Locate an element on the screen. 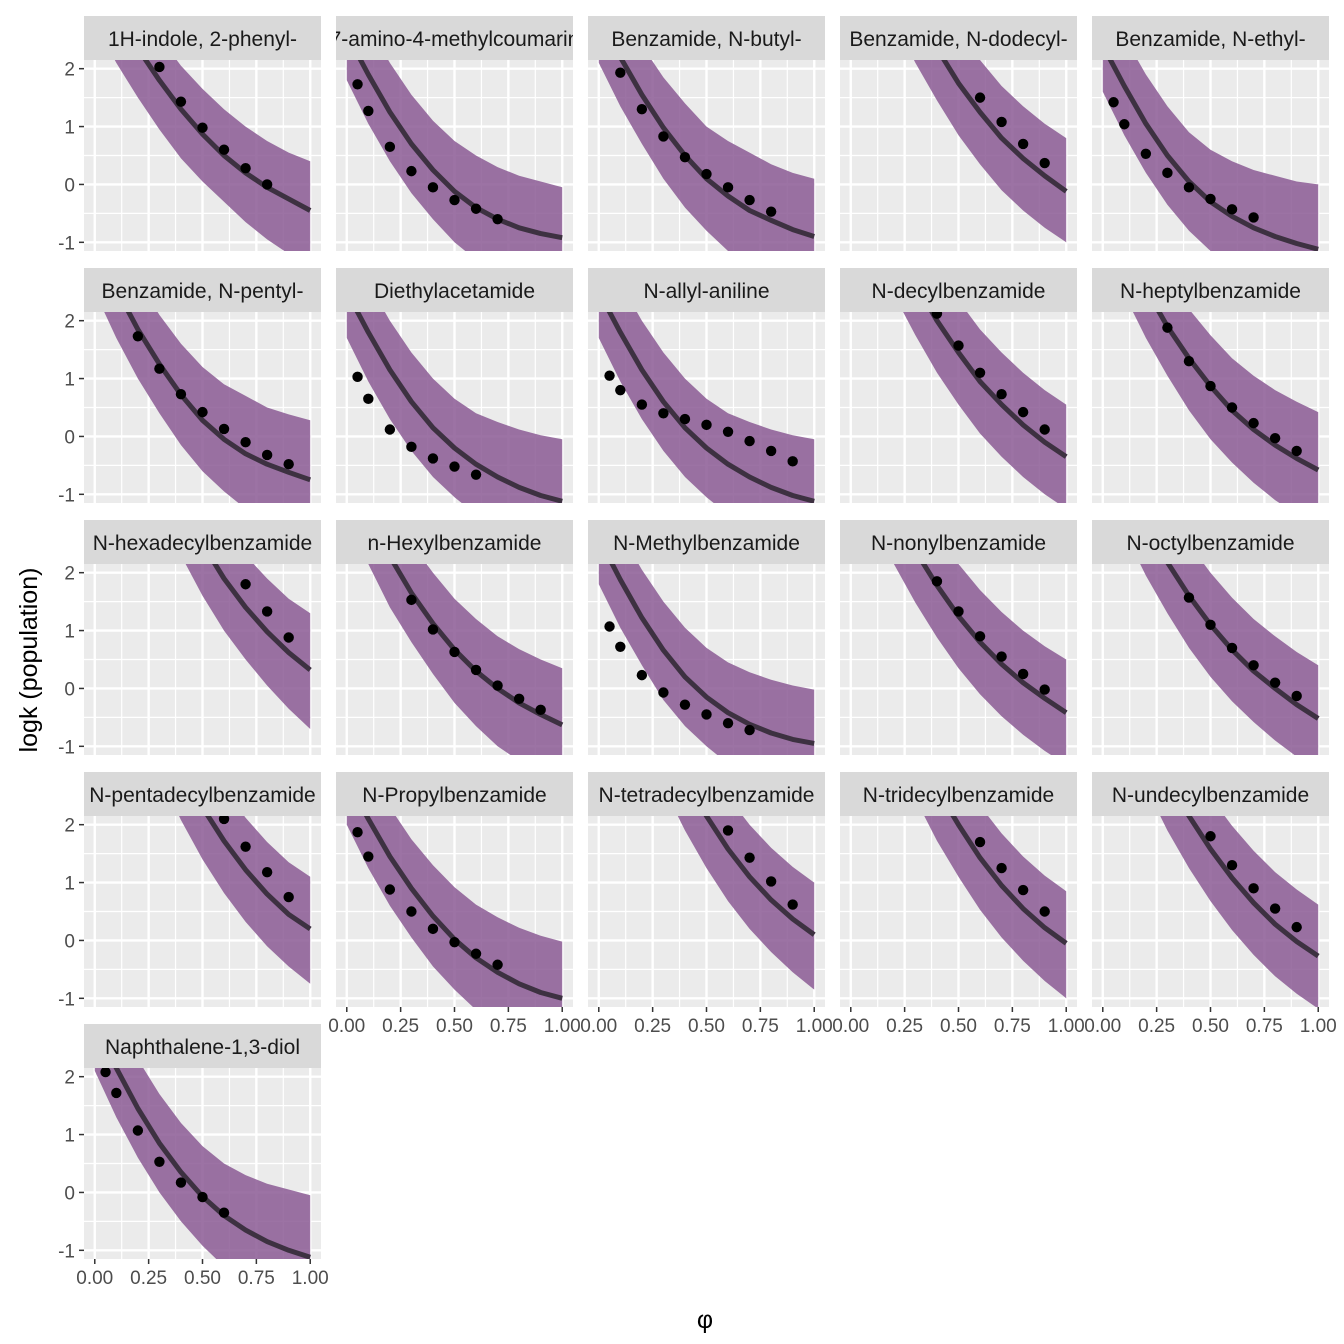  facet-panel: Benzamide, N-butyl- is located at coordinates (706, 133).